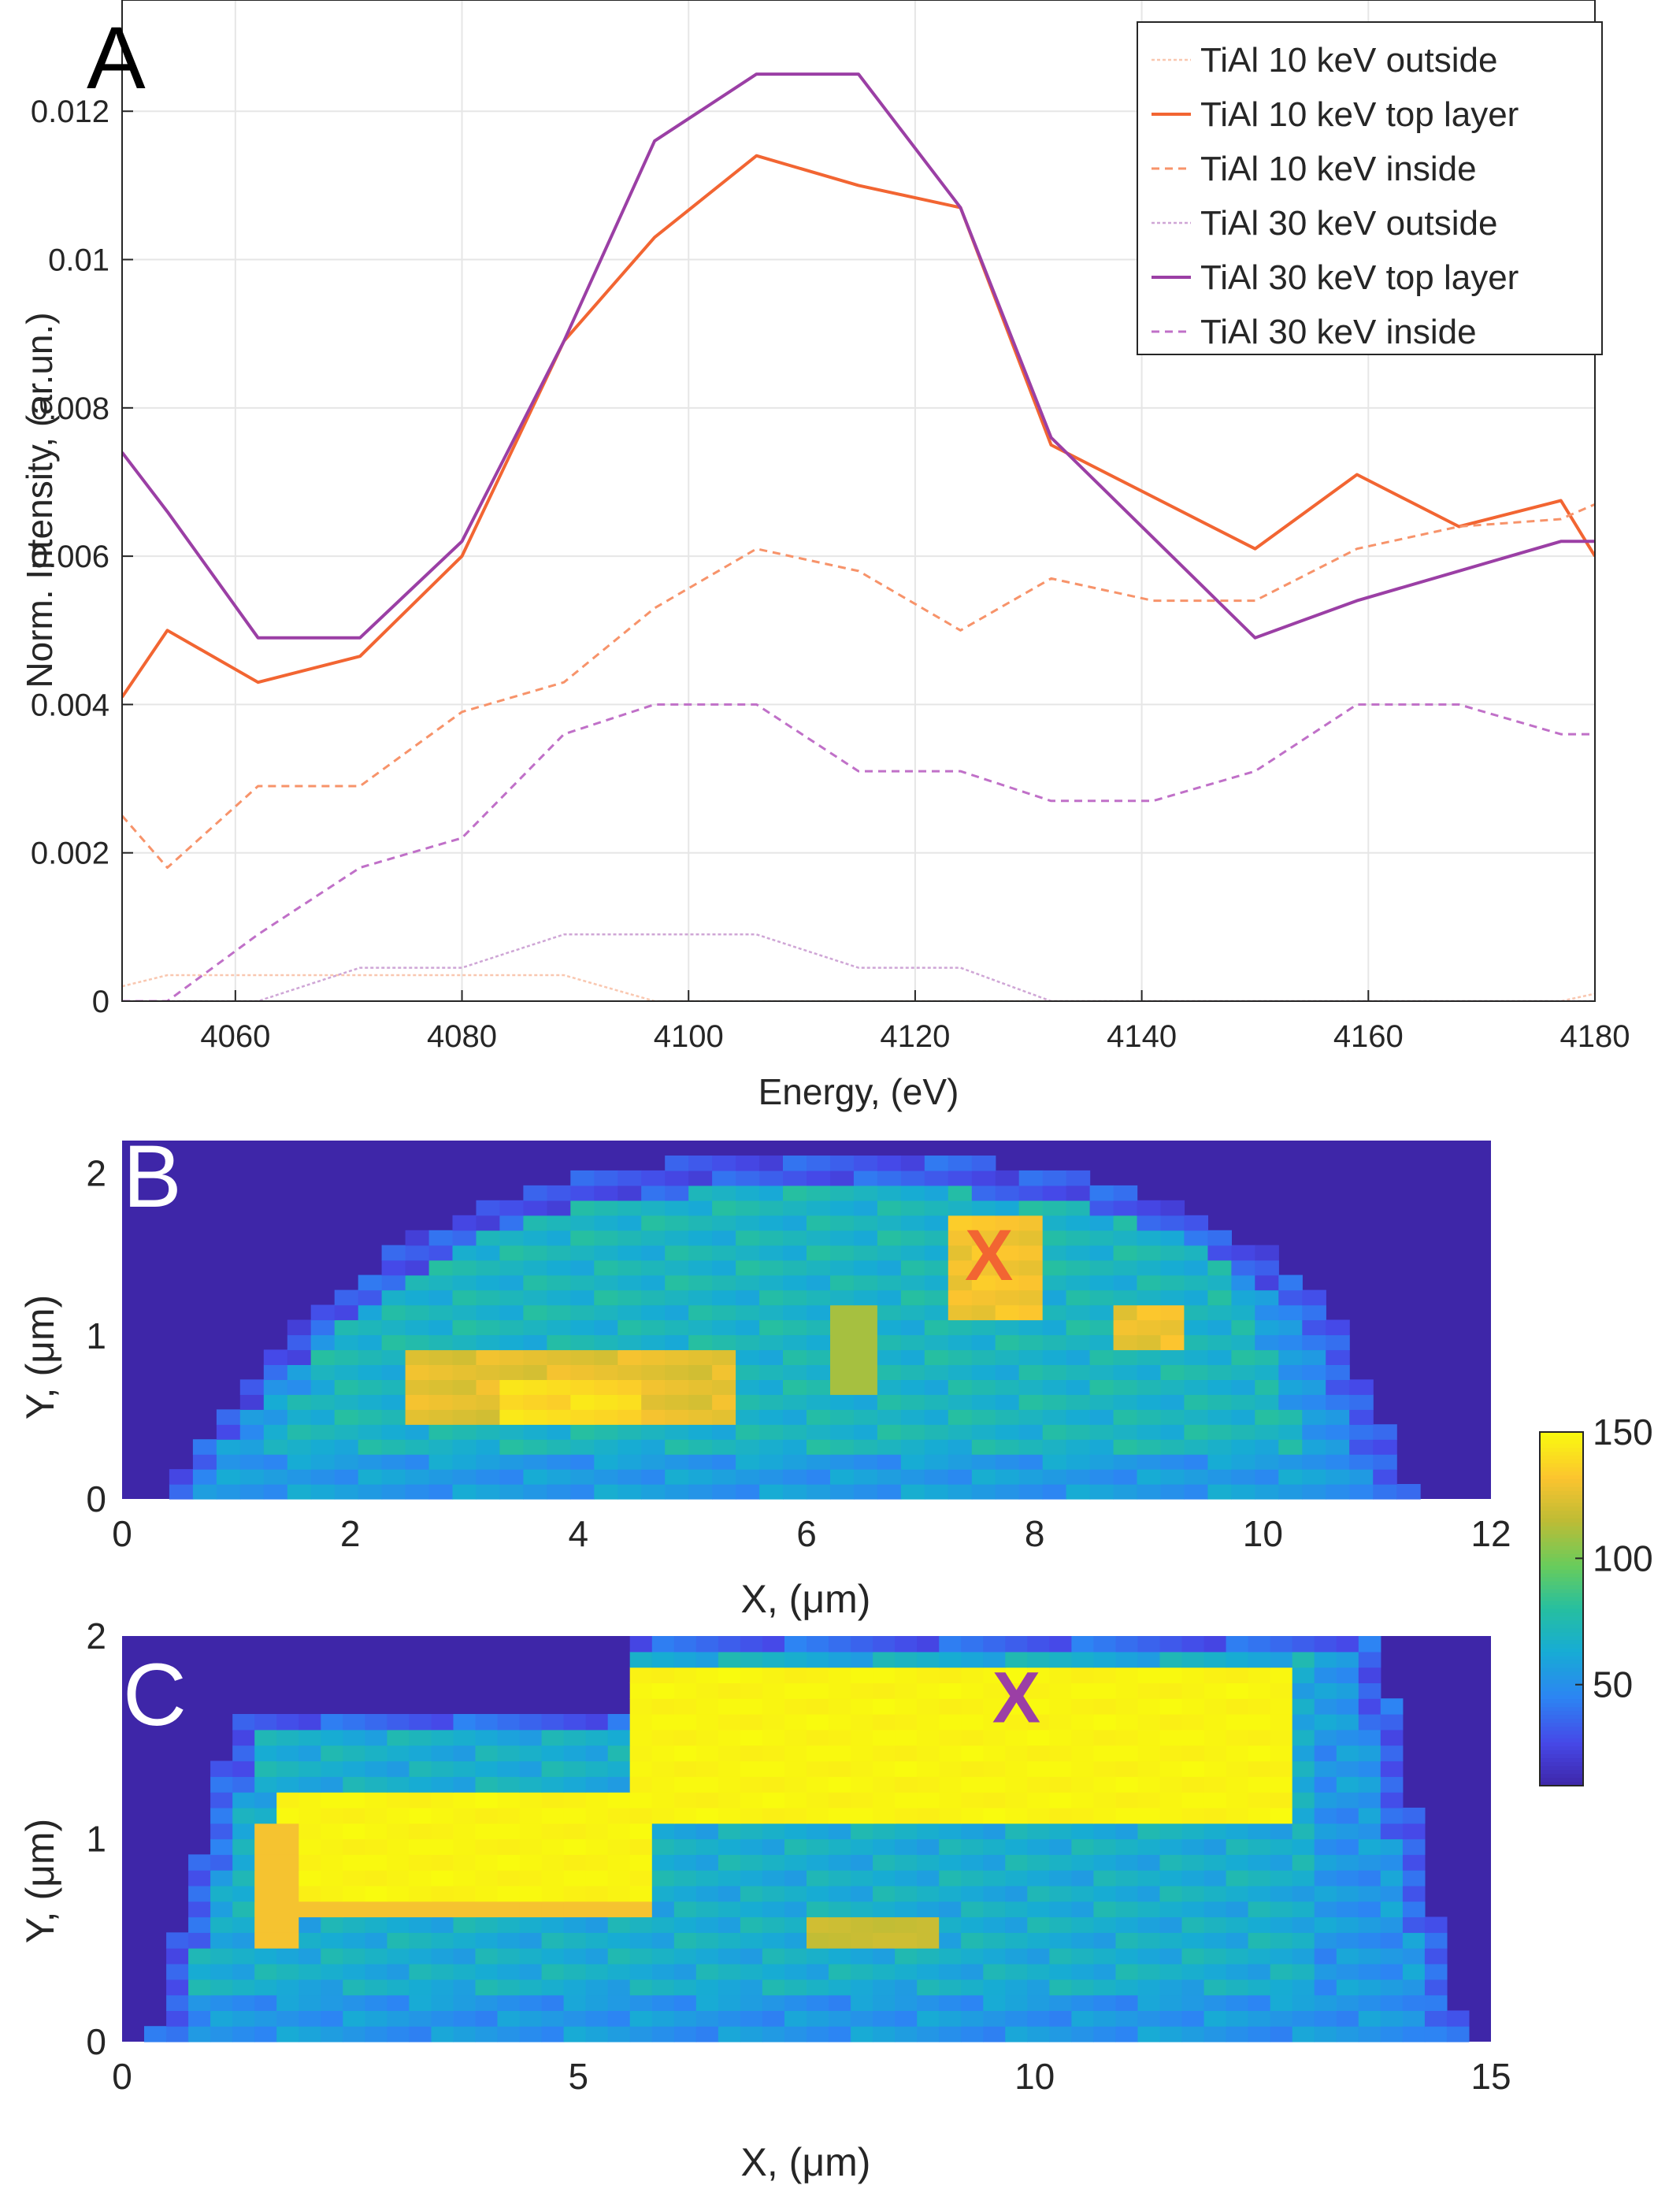 The image size is (1680, 2200). I want to click on colorbar-step, so click(1561, 1764).